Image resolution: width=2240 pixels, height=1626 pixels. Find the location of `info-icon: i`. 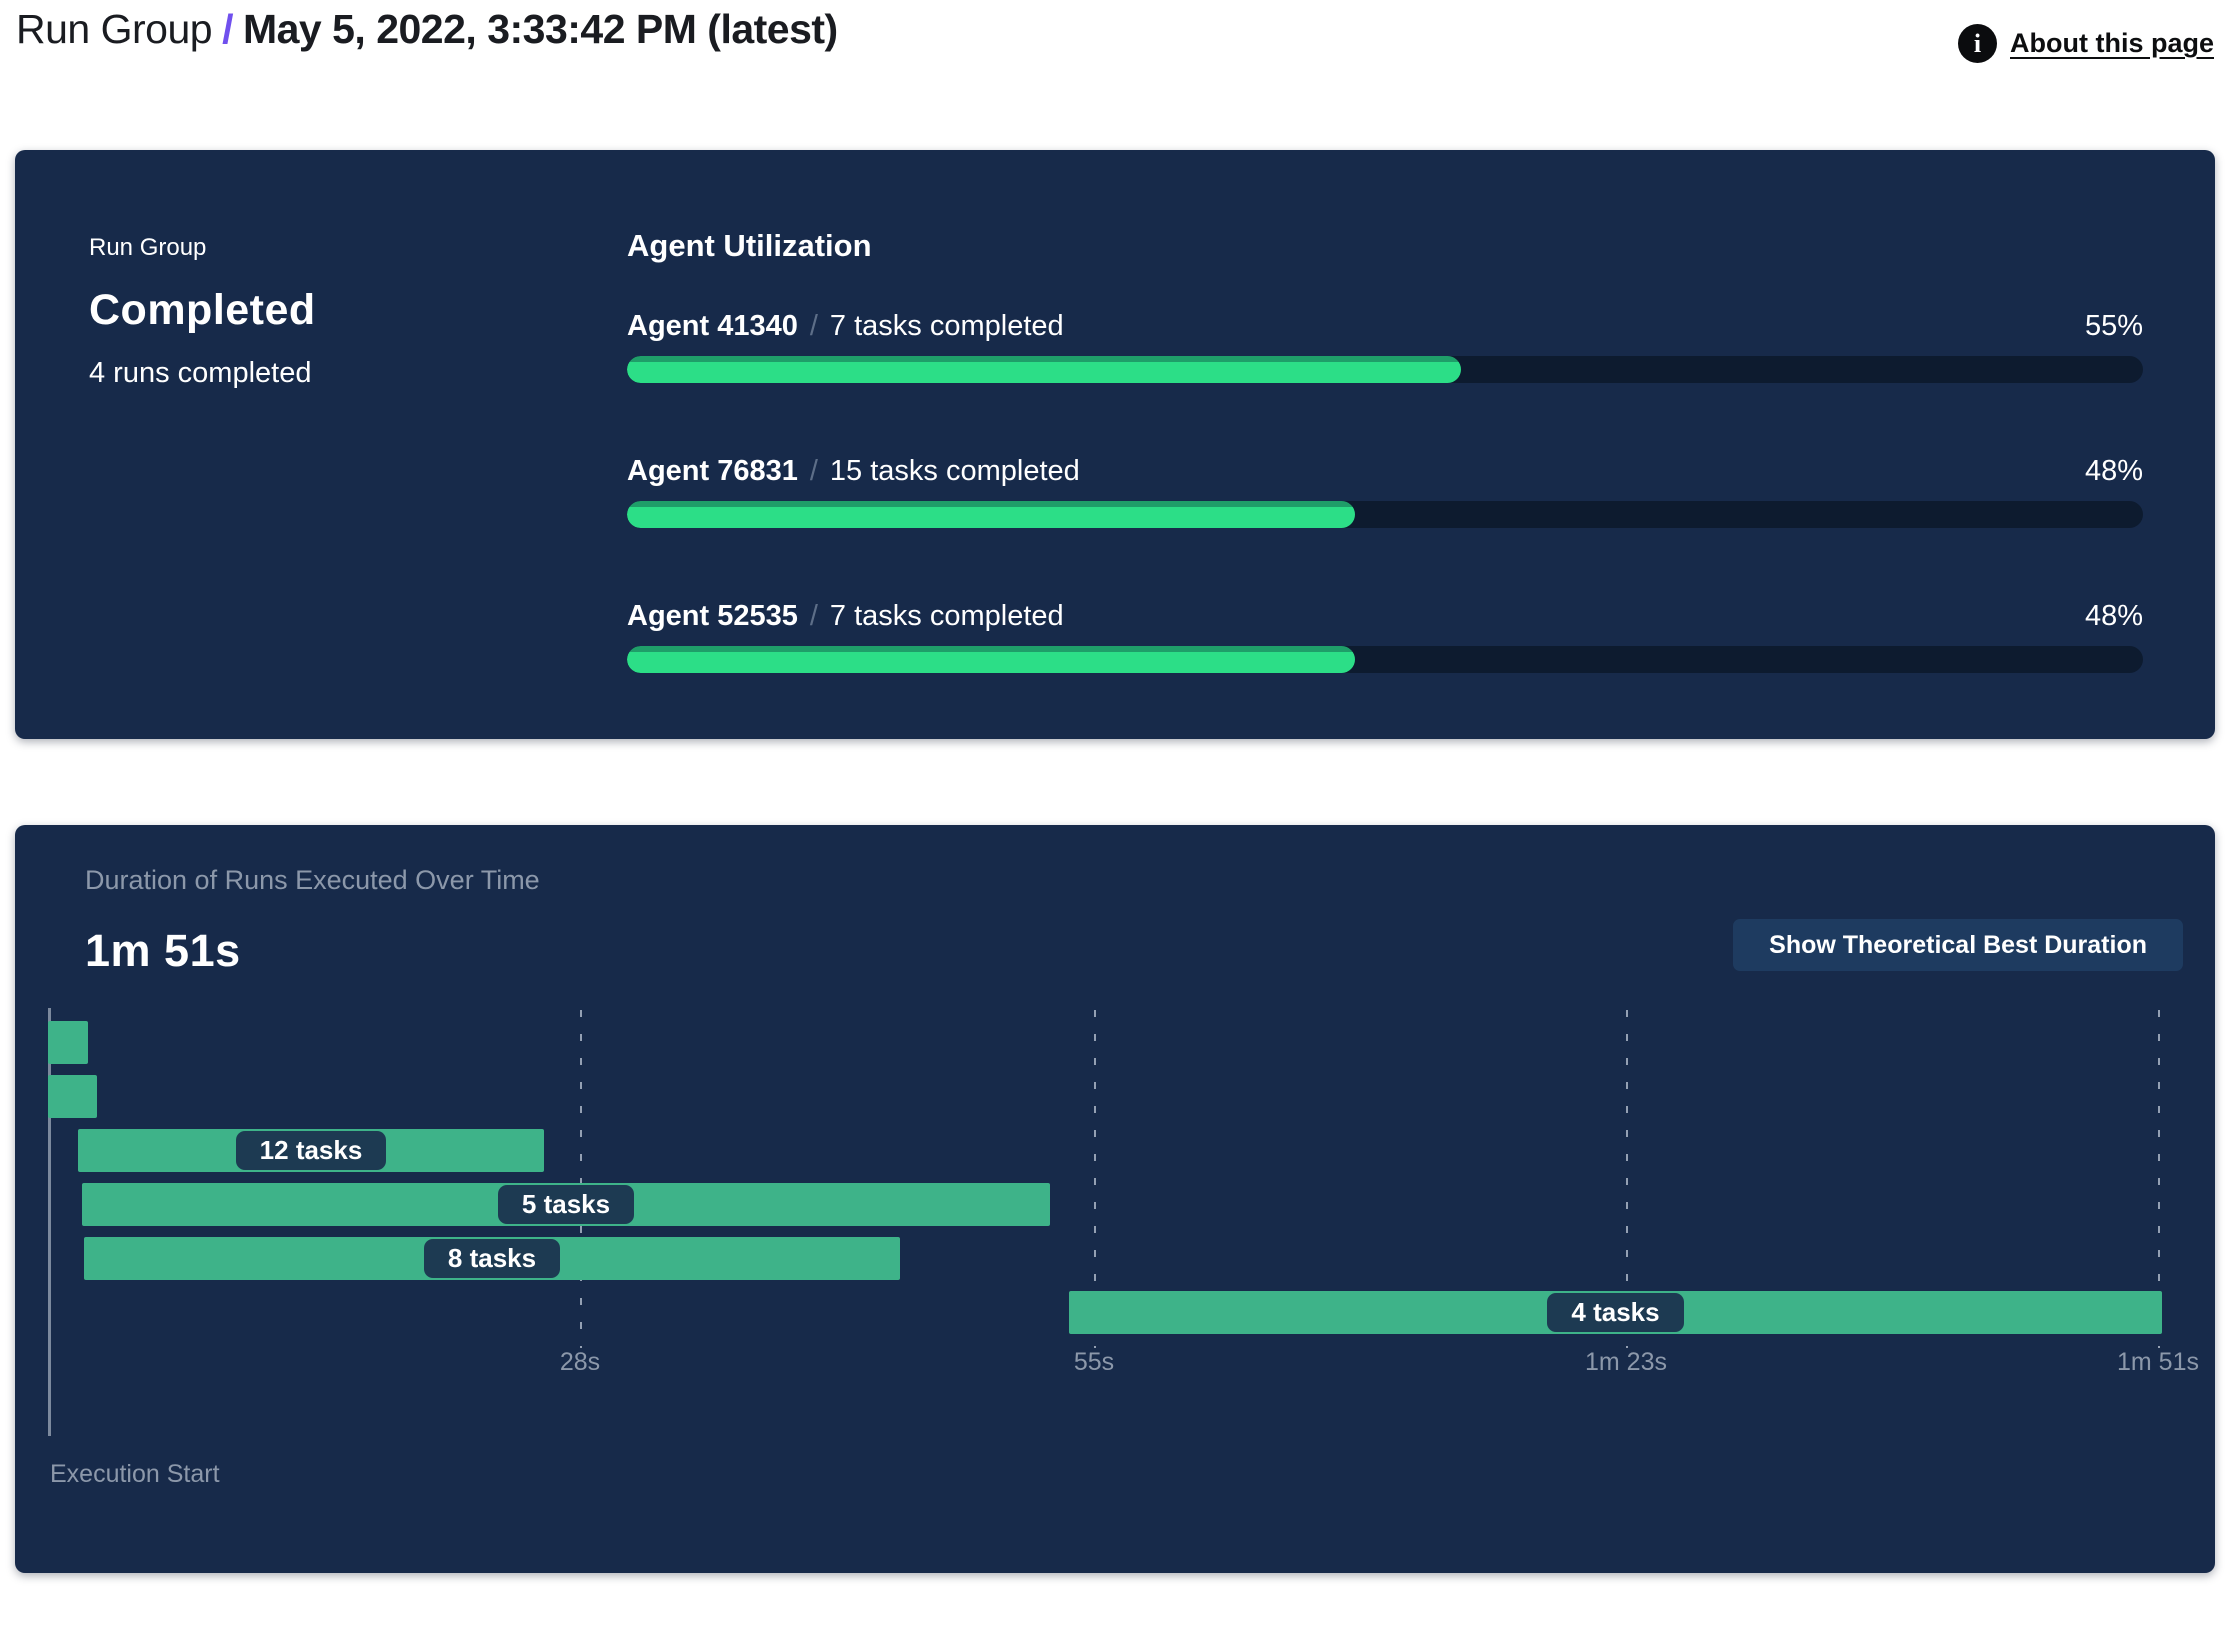

info-icon: i is located at coordinates (1977, 43).